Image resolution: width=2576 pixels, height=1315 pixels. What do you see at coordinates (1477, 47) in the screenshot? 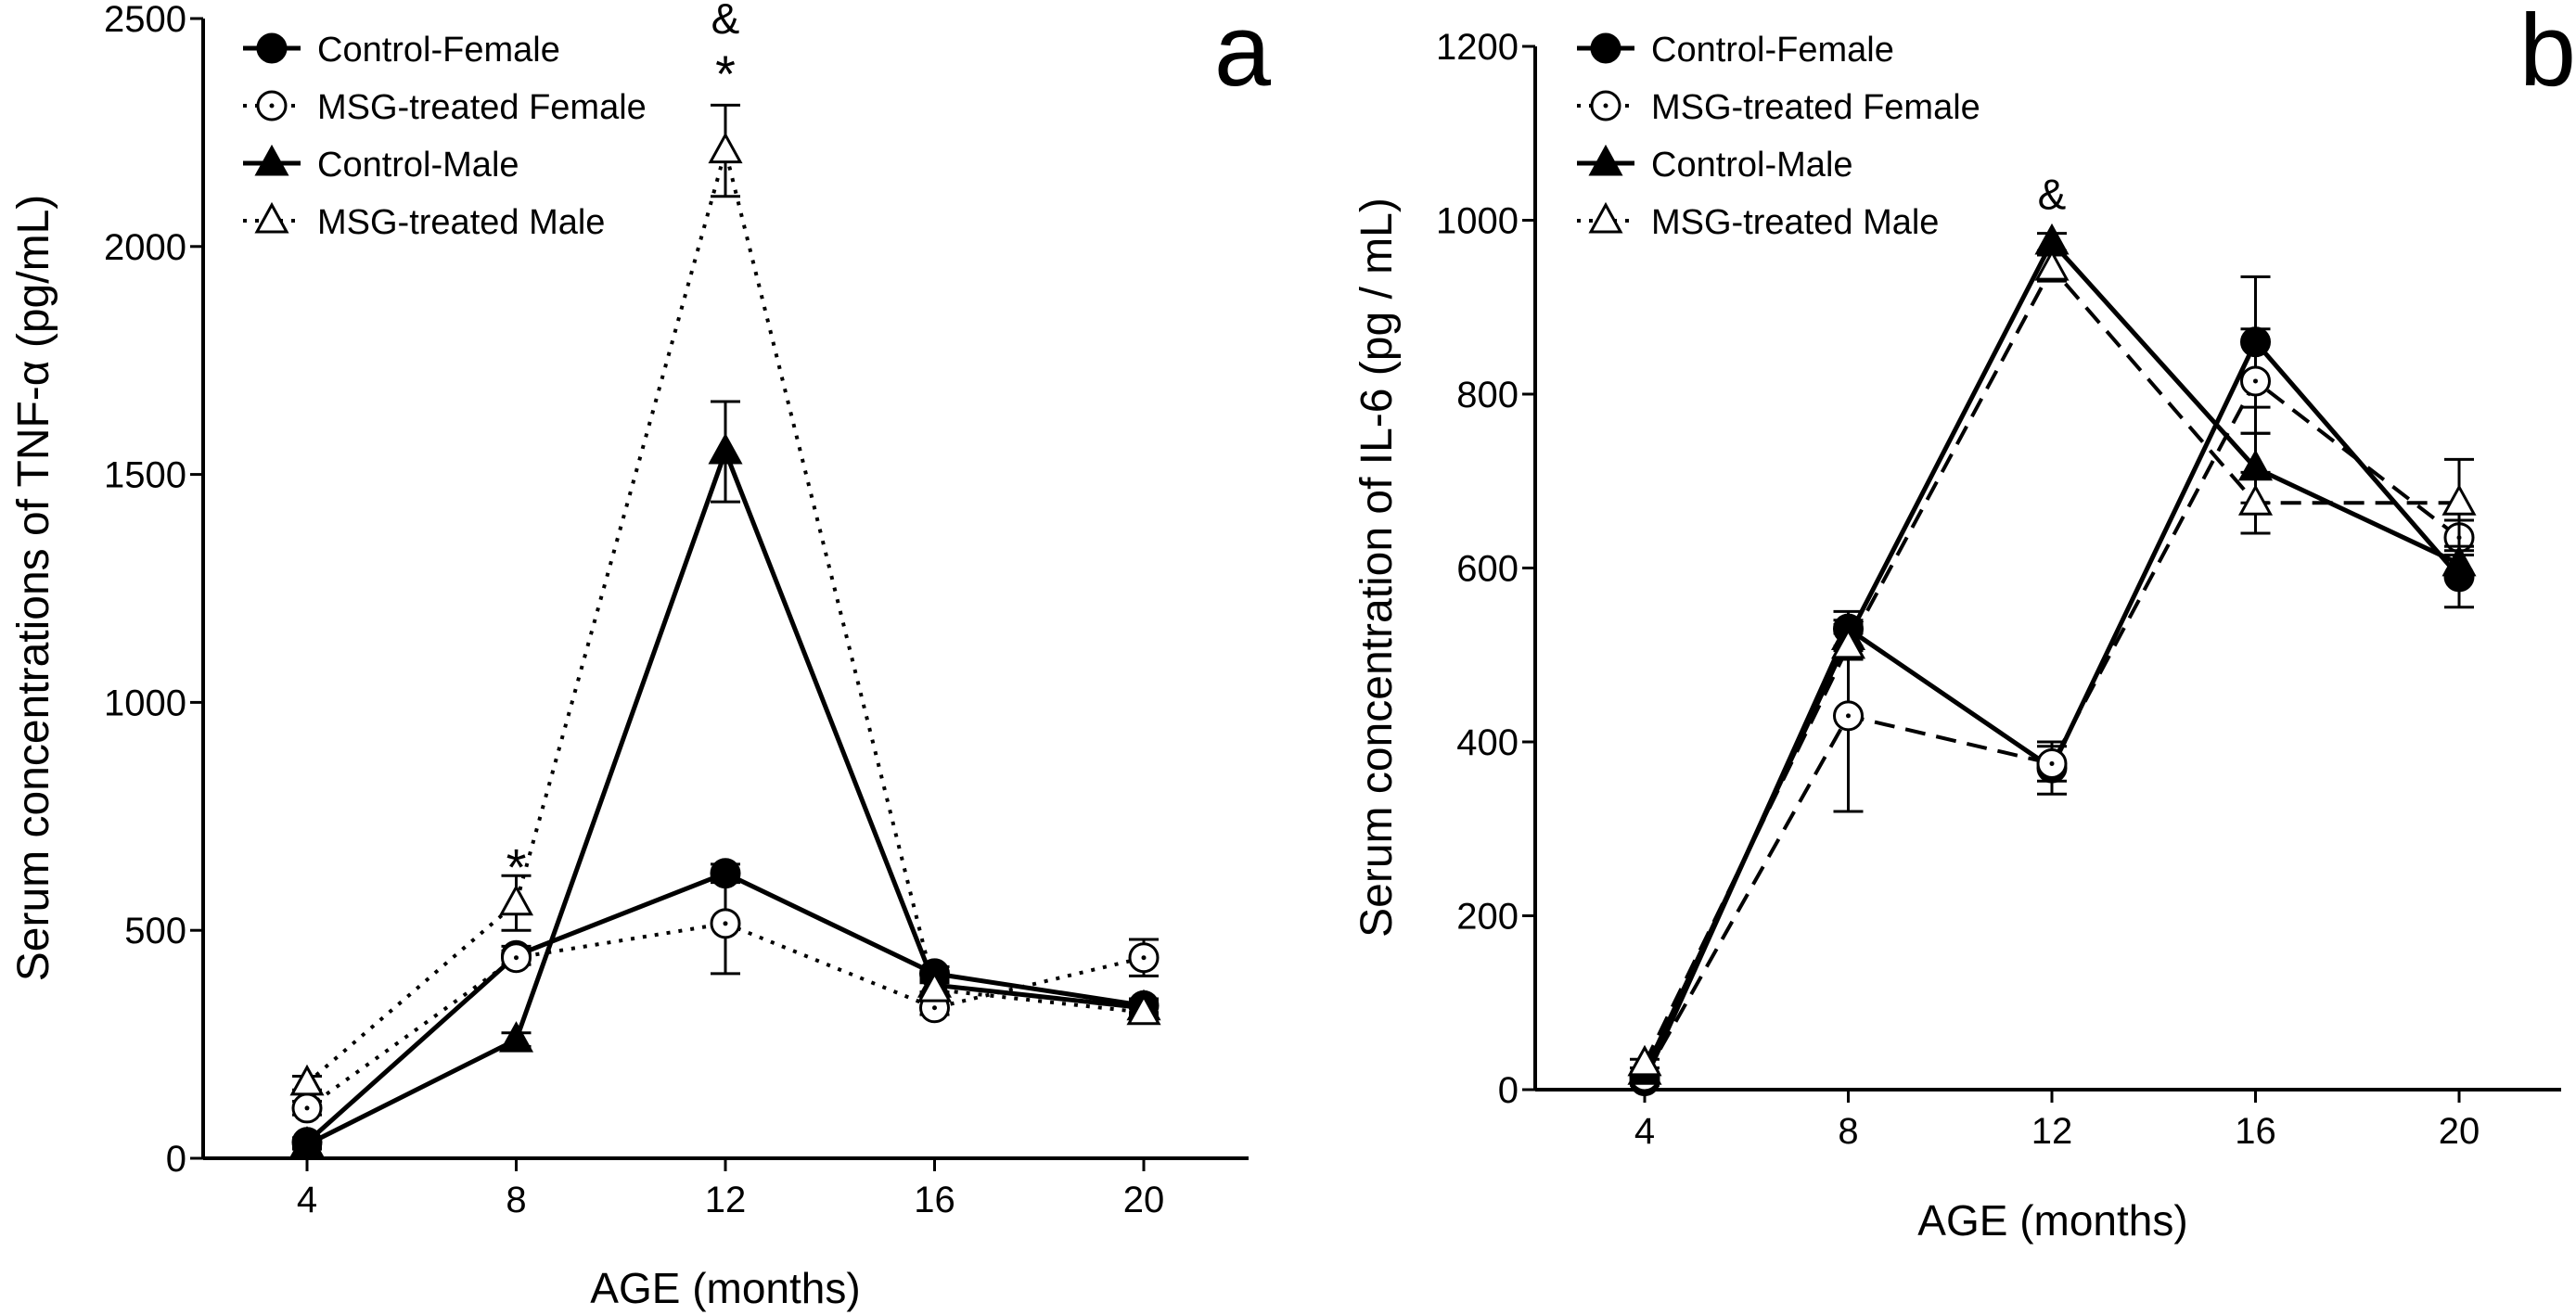
I see `y-tick-label: 1200` at bounding box center [1477, 47].